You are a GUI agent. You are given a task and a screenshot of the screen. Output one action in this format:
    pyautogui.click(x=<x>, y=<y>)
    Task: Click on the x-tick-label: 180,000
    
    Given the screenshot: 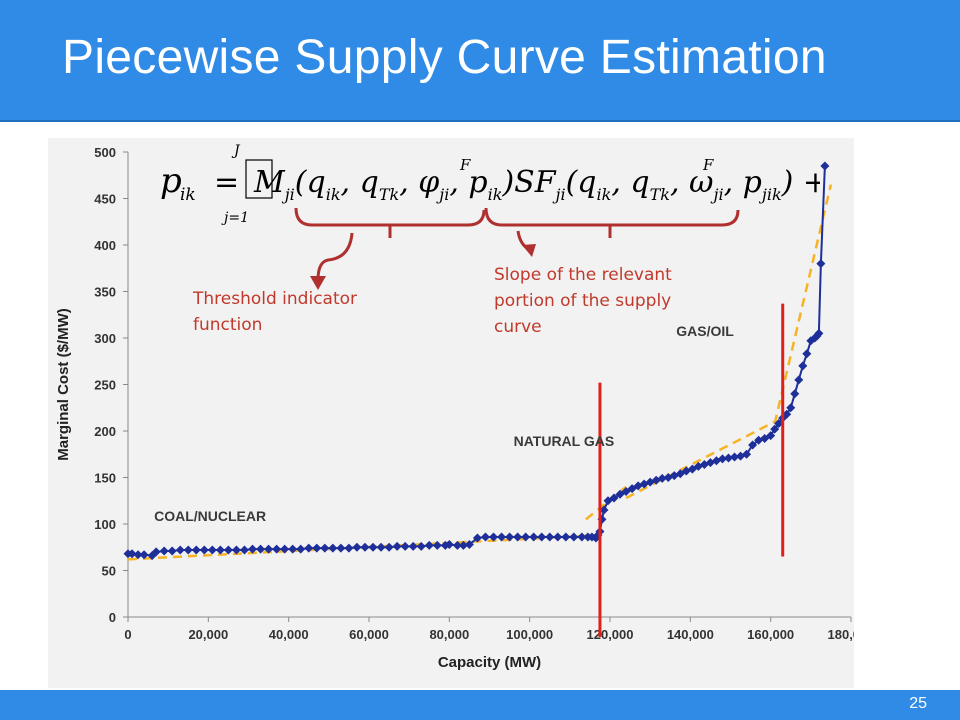 What is the action you would take?
    pyautogui.click(x=841, y=634)
    